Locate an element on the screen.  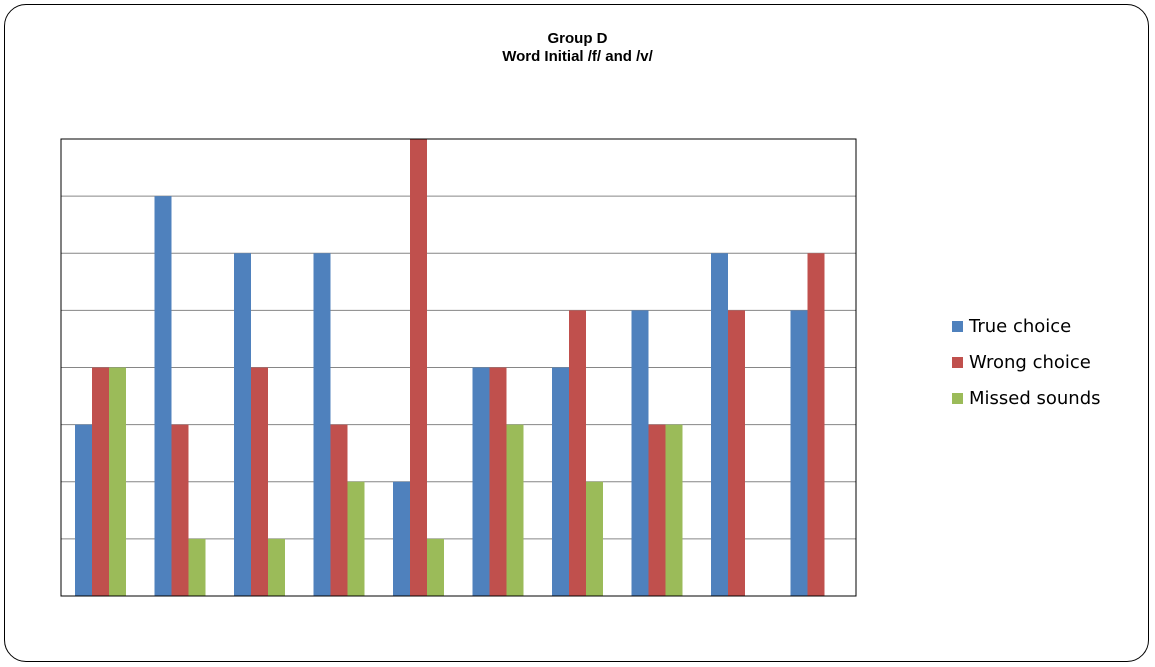
legend-swatch-wrong-choice is located at coordinates (957, 362).